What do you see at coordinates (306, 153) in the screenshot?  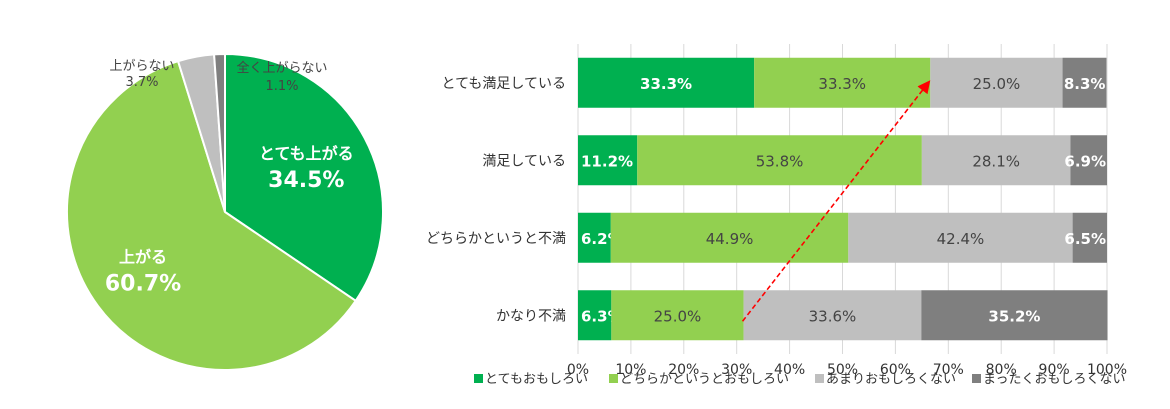 I see `pie-label-0: とても上がる` at bounding box center [306, 153].